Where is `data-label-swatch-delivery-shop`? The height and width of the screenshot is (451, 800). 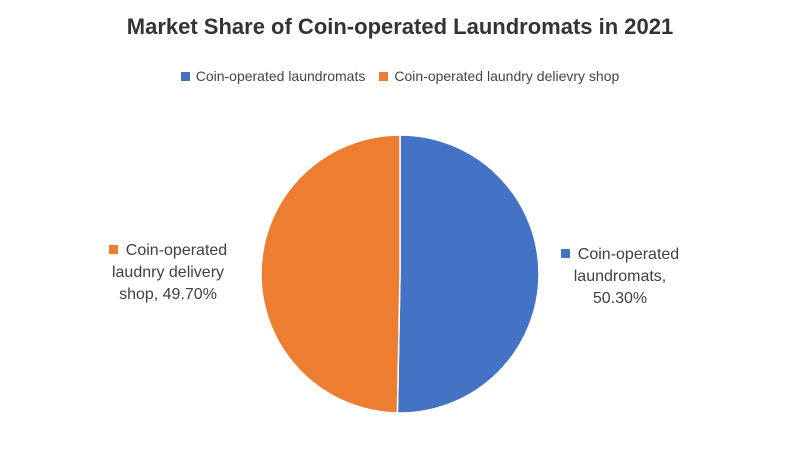
data-label-swatch-delivery-shop is located at coordinates (113, 249).